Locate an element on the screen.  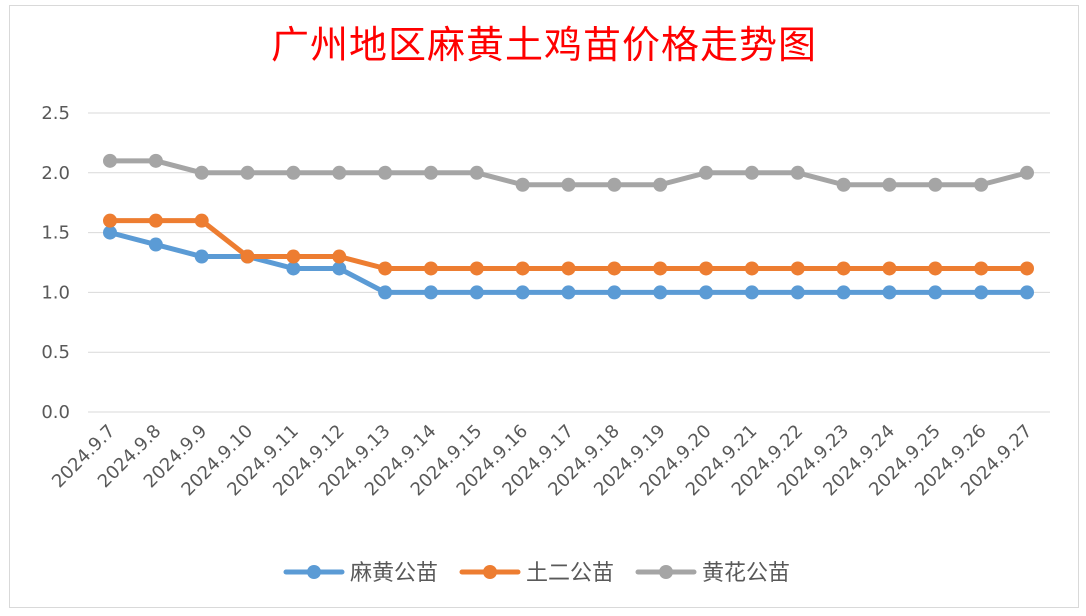
y-tick-label: 0.5 is located at coordinates (55, 352).